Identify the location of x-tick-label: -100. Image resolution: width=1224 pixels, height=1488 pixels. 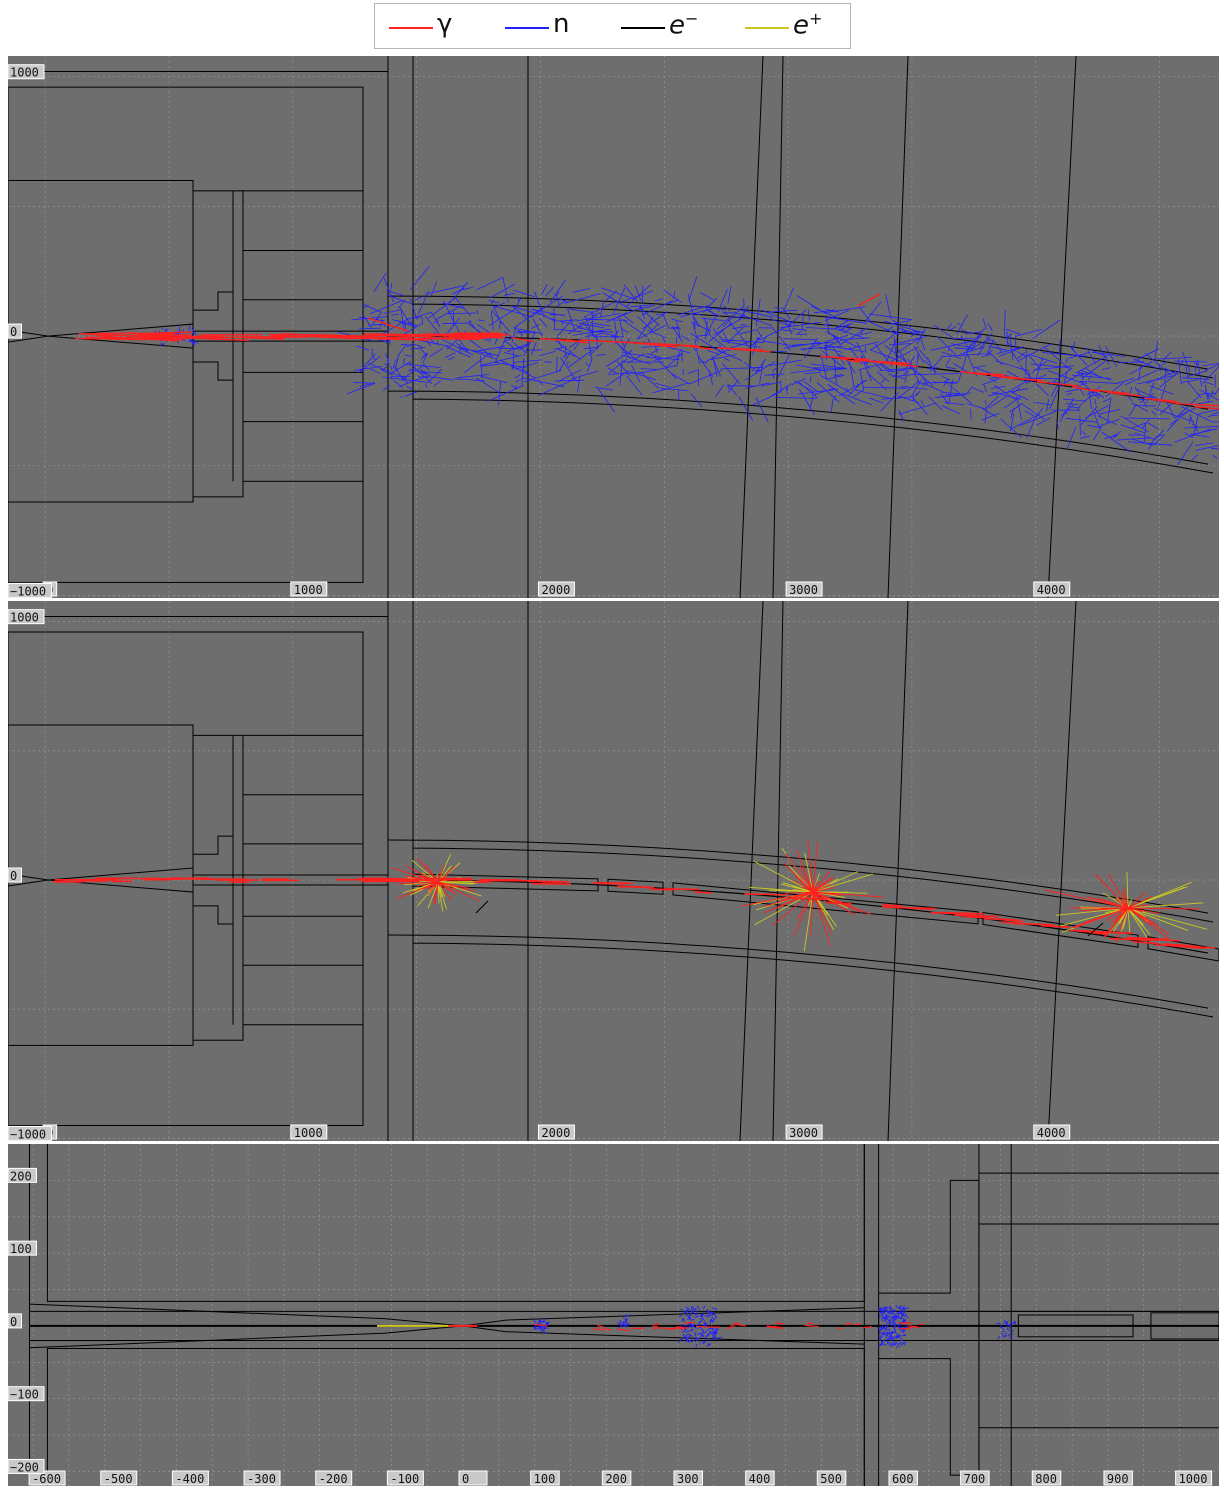
(404, 1479).